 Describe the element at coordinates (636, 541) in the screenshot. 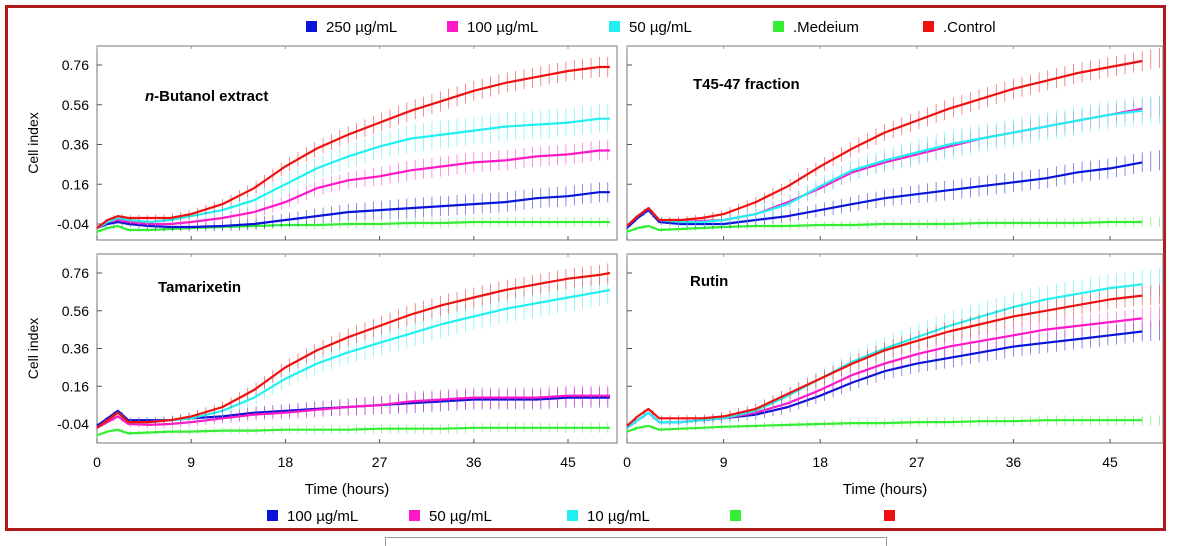

I see `bottom-tab-strip` at that location.